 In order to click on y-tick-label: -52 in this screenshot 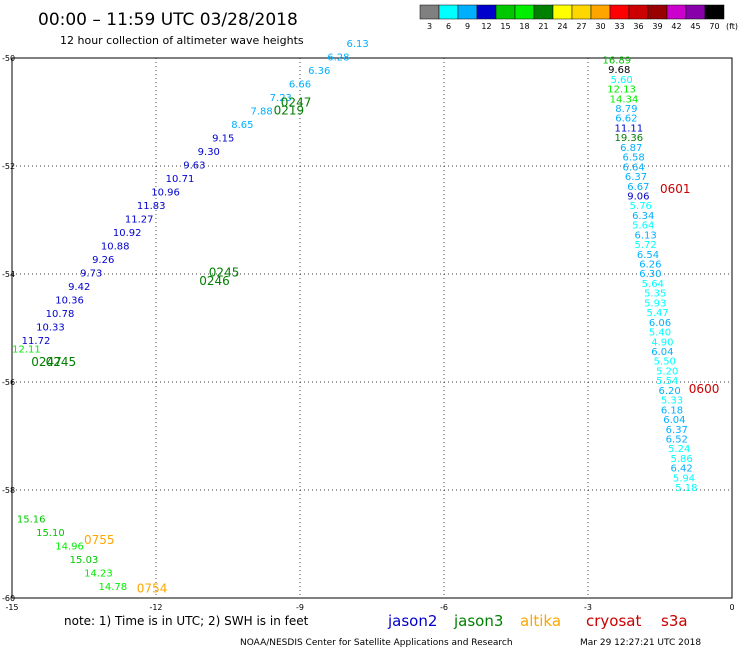, I will do `click(8, 166)`.